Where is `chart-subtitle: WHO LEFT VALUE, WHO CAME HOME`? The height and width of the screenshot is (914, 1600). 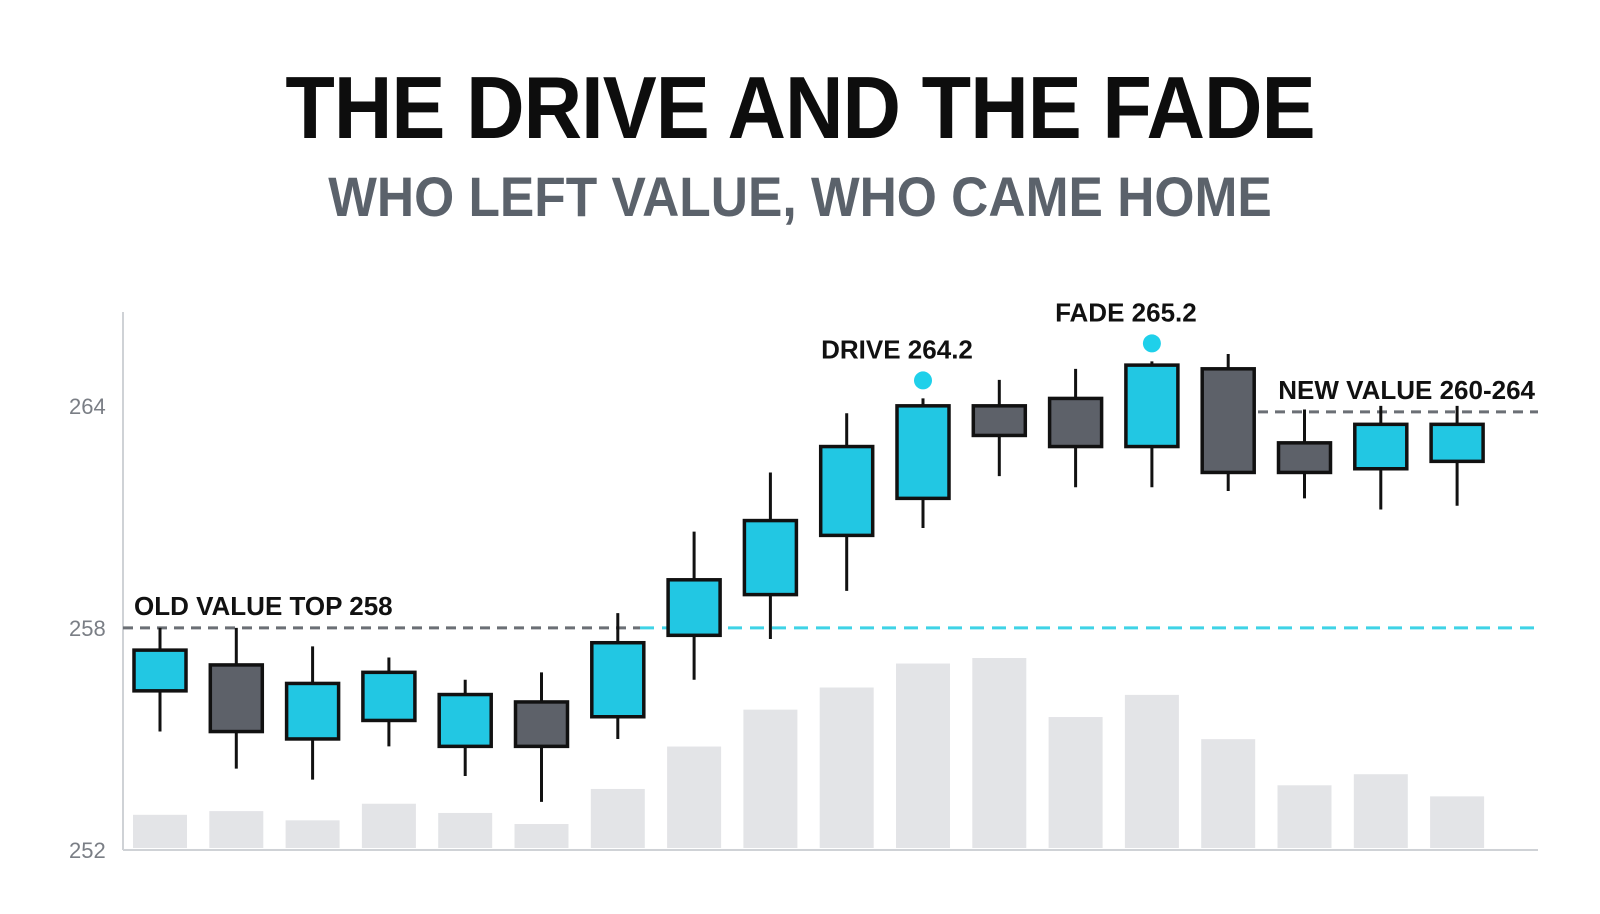 chart-subtitle: WHO LEFT VALUE, WHO CAME HOME is located at coordinates (800, 196).